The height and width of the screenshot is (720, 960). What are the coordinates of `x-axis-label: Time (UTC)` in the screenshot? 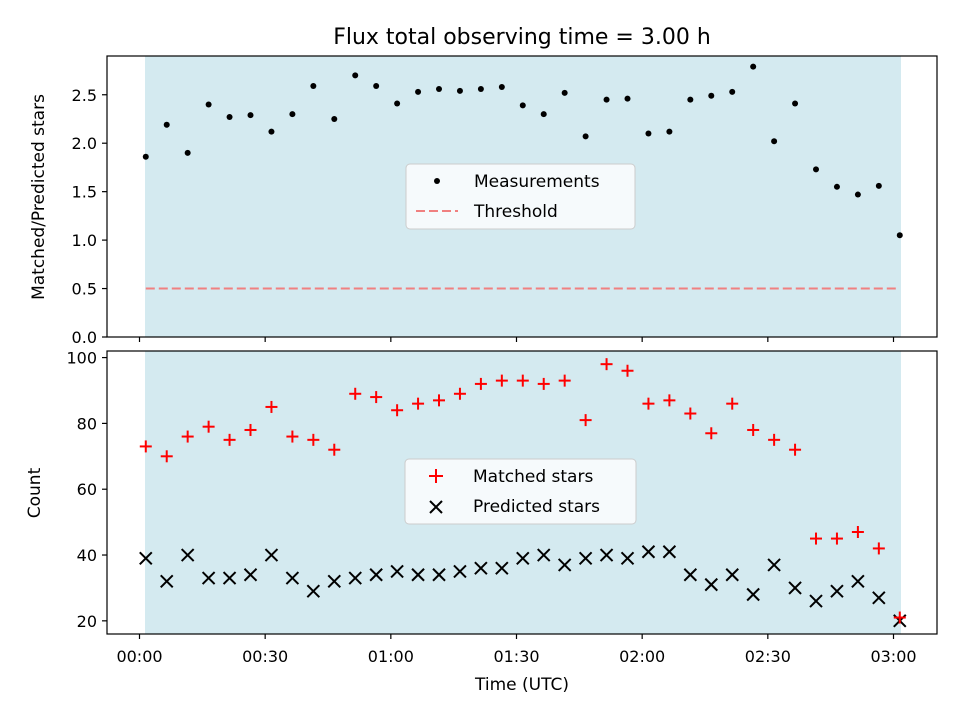 It's located at (521, 685).